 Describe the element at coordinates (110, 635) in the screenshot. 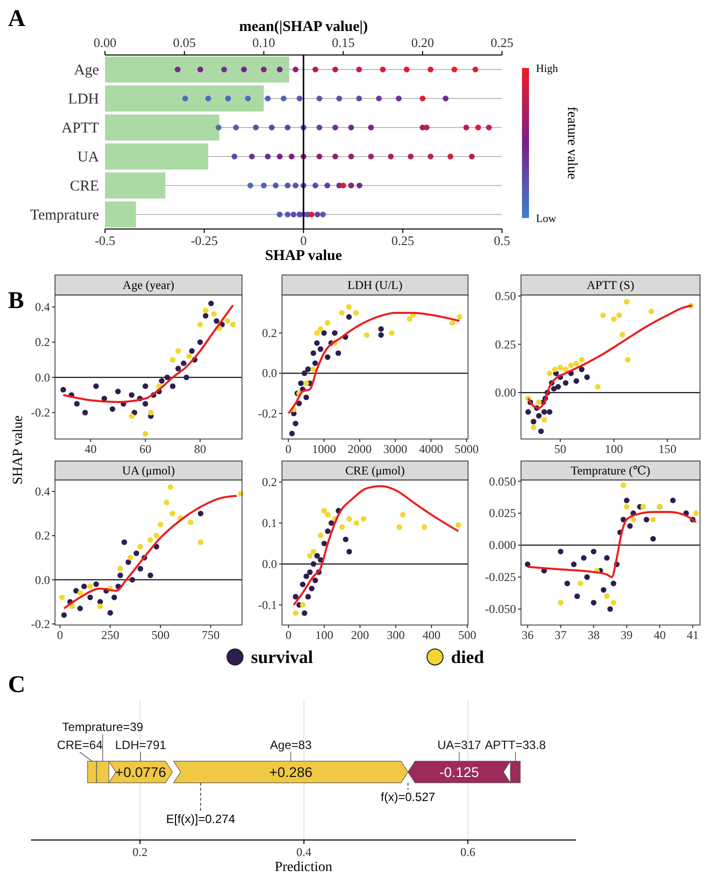

I see `x-tick-label: 250` at that location.